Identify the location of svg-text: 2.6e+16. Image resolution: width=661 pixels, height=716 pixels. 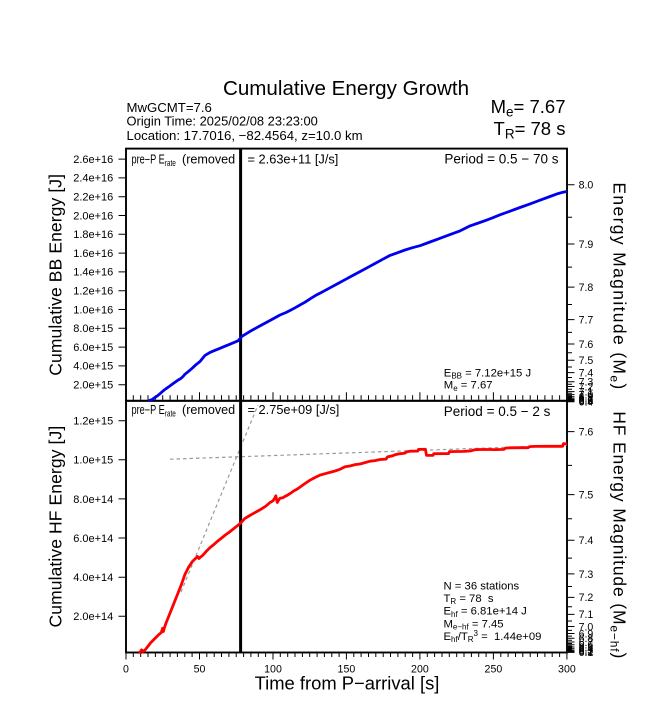
(93, 160).